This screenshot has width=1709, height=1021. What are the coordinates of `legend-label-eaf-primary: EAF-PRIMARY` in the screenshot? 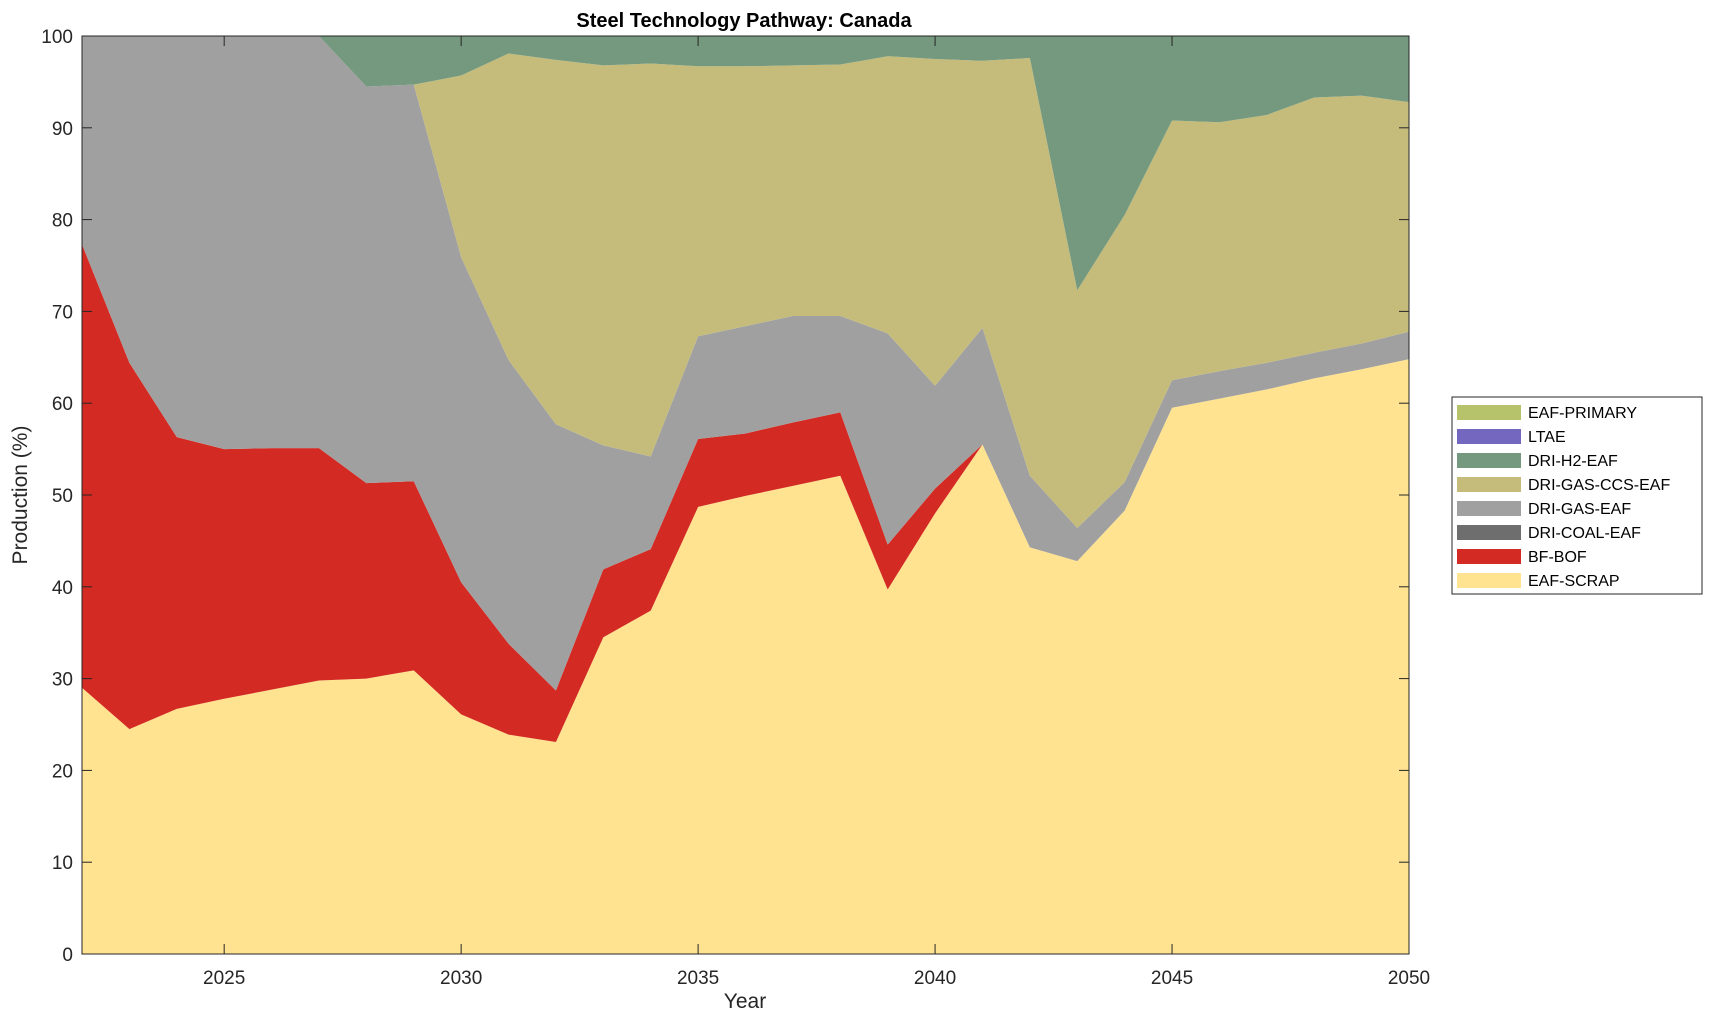 It's located at (1582, 413).